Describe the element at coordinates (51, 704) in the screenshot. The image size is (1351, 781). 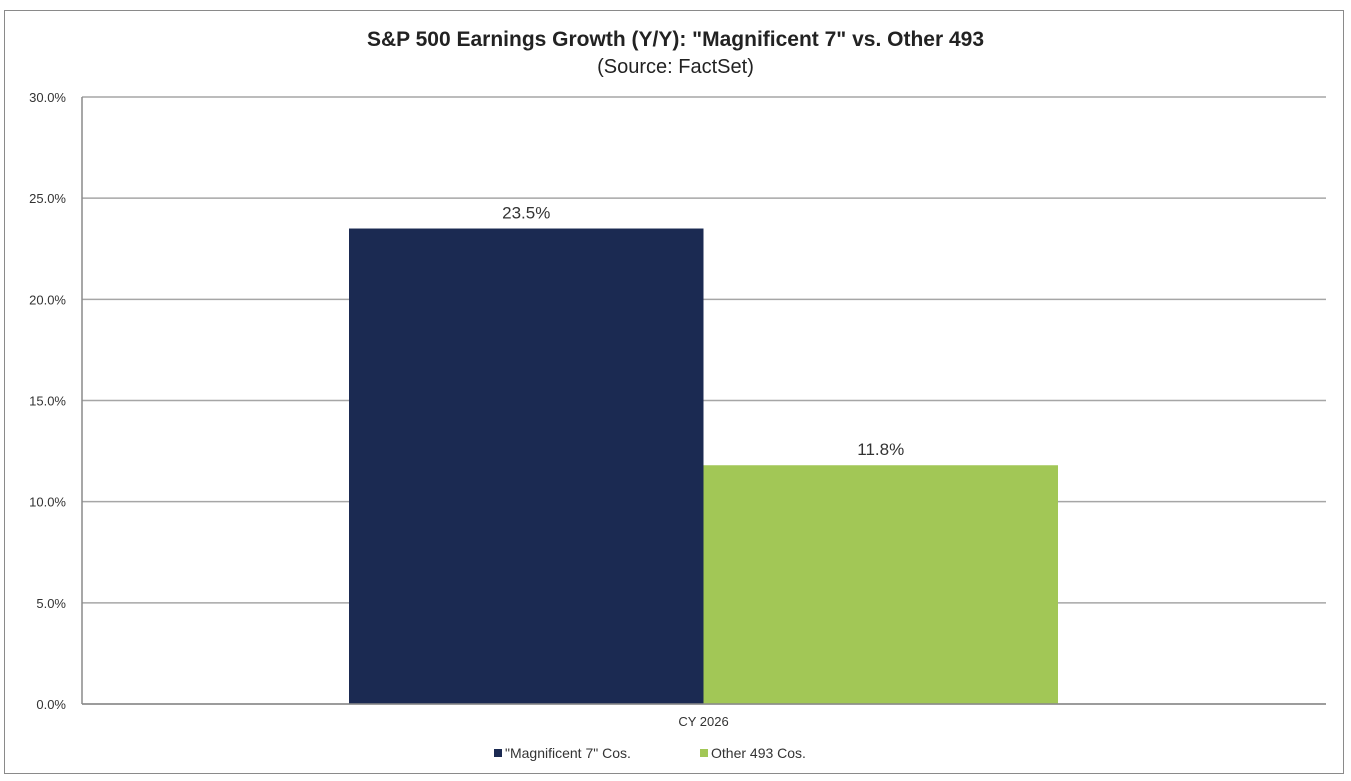
I see `y-tick-label: 0.0%` at that location.